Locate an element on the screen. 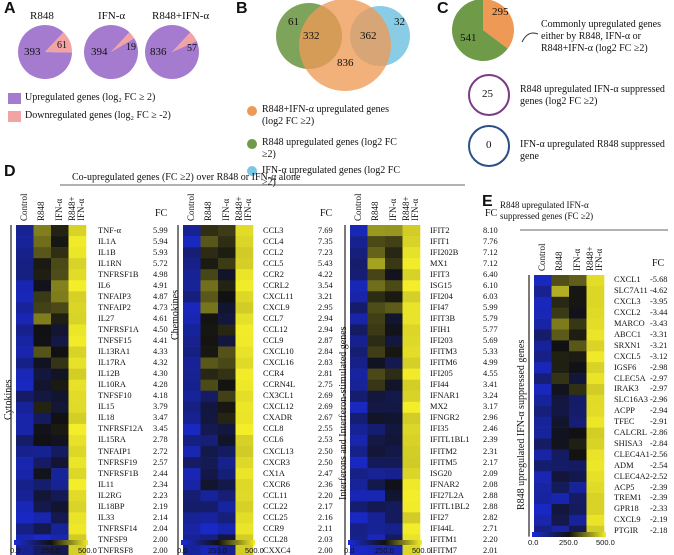 The height and width of the screenshot is (555, 674). d1-gene-label: TNFSF9 is located at coordinates (113, 539).